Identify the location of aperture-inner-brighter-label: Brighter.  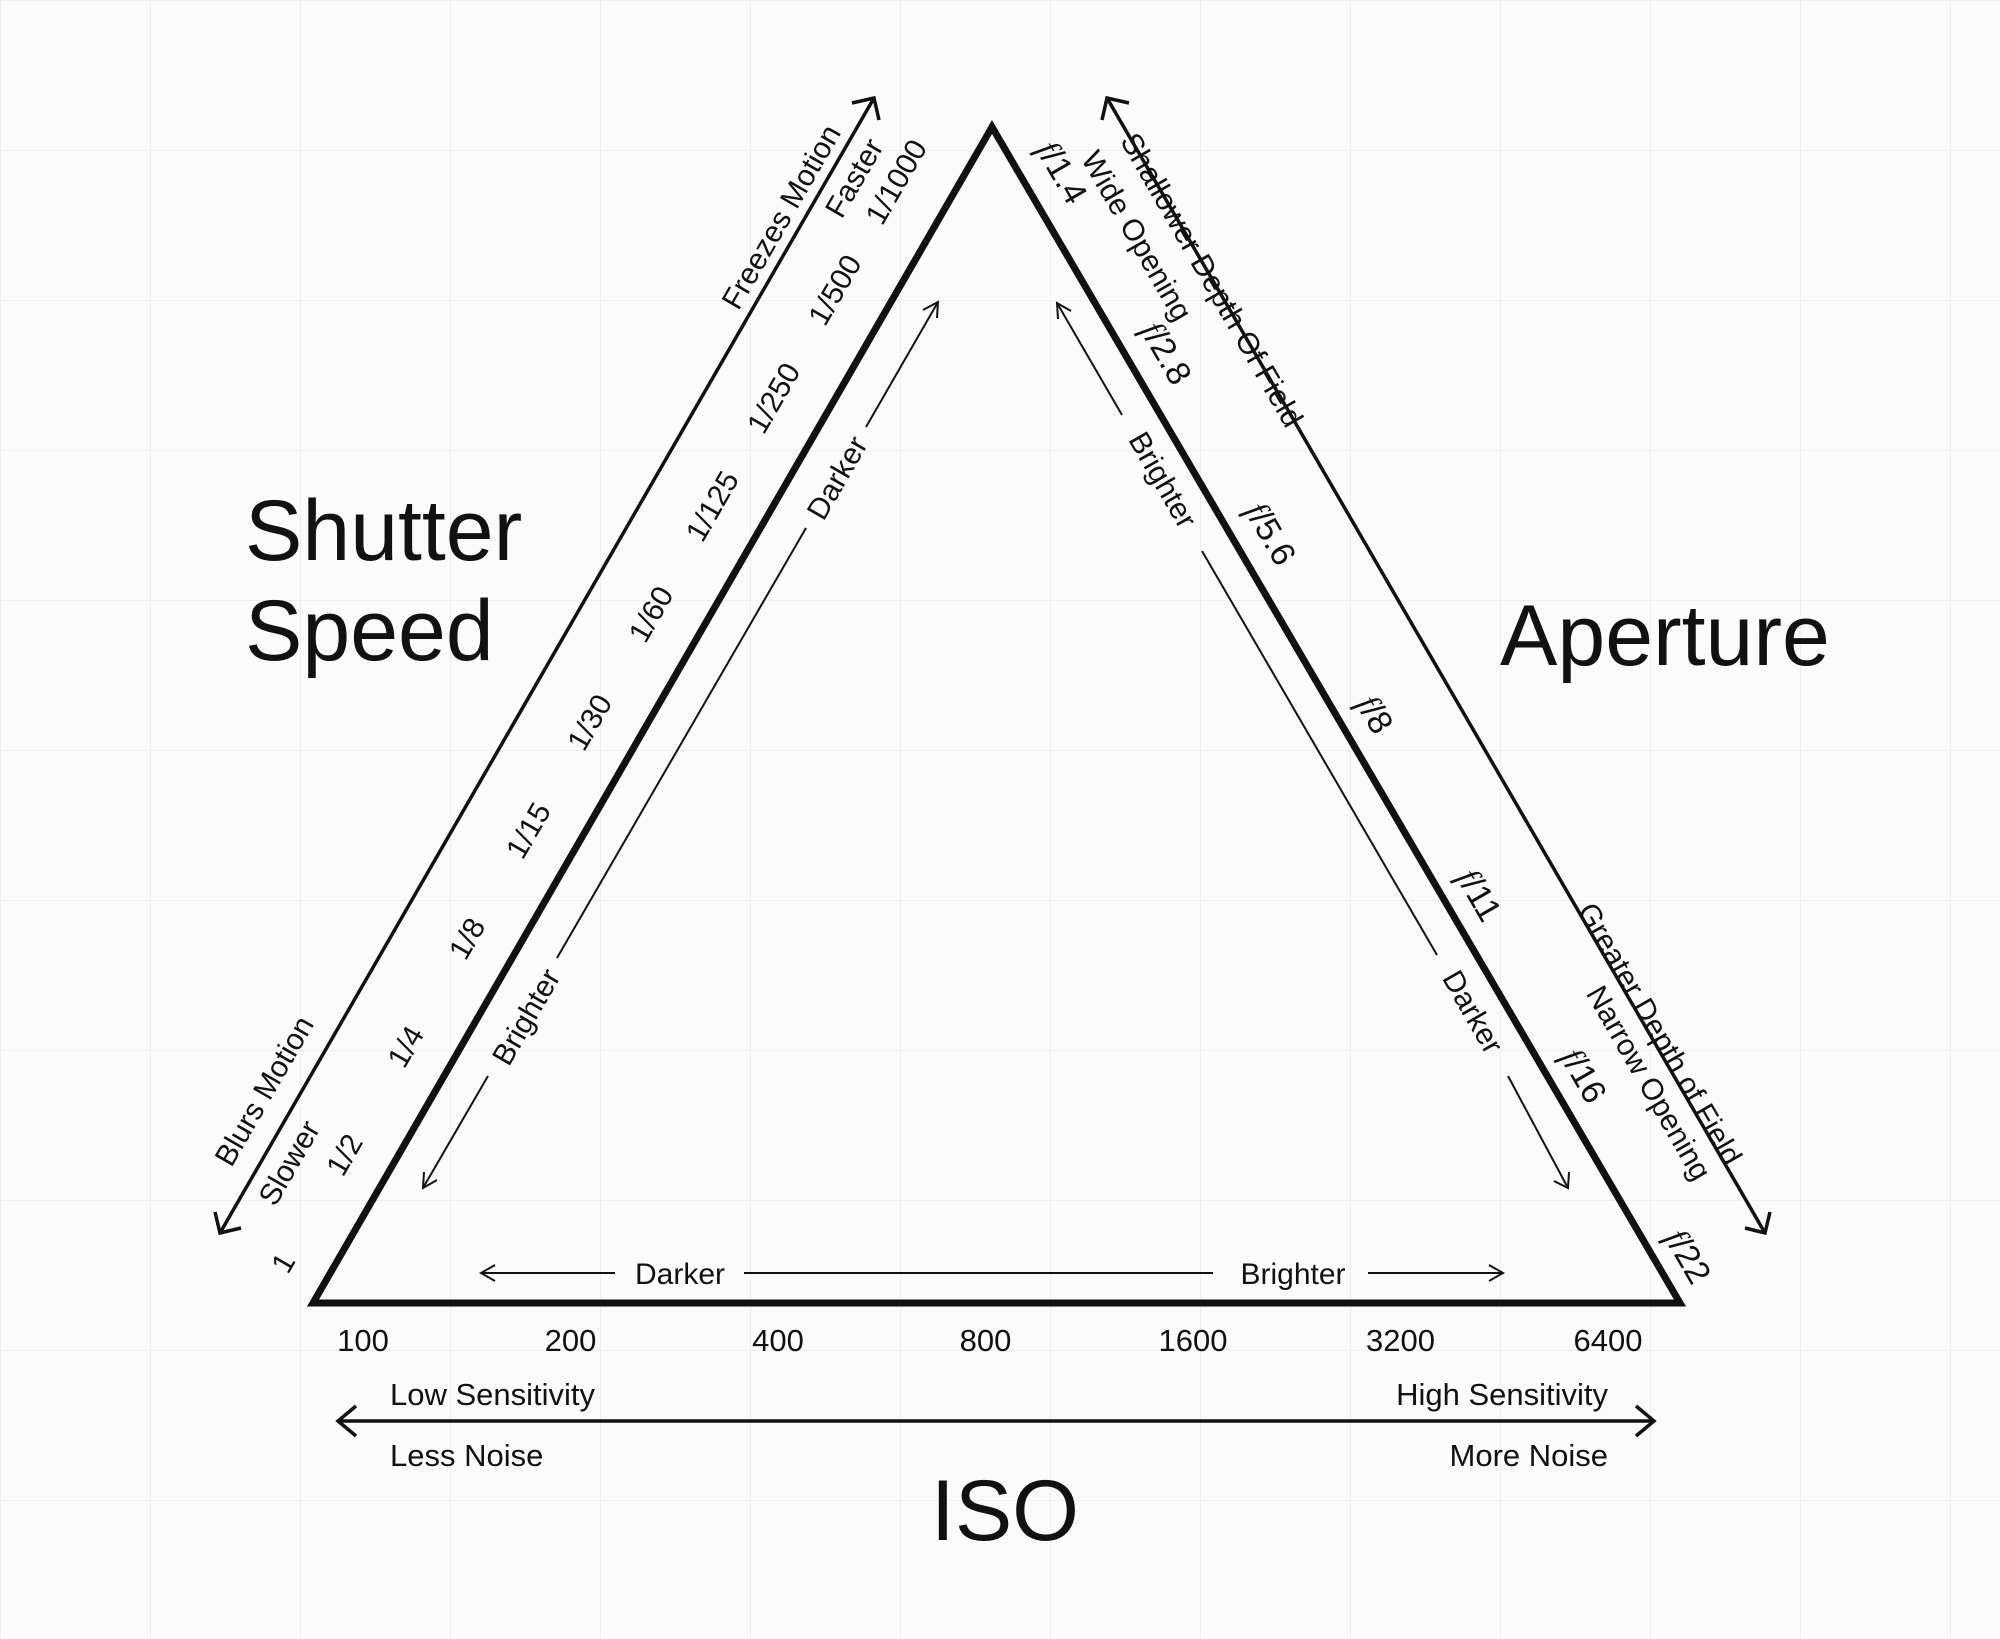
(1162, 480).